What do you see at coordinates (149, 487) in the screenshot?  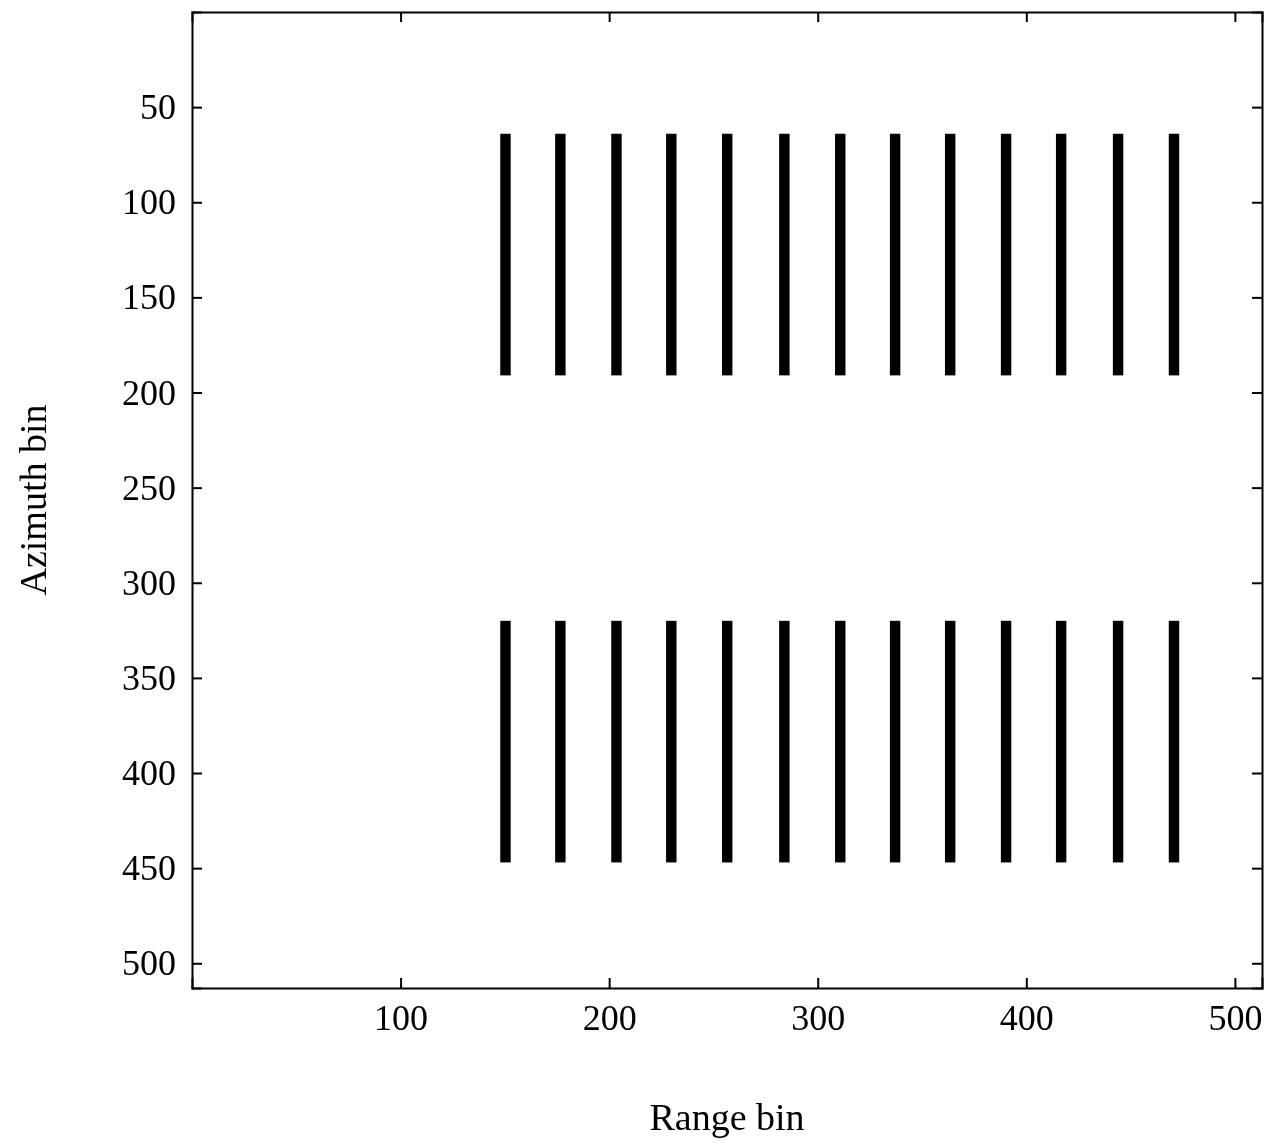 I see `y-tick-label: 250` at bounding box center [149, 487].